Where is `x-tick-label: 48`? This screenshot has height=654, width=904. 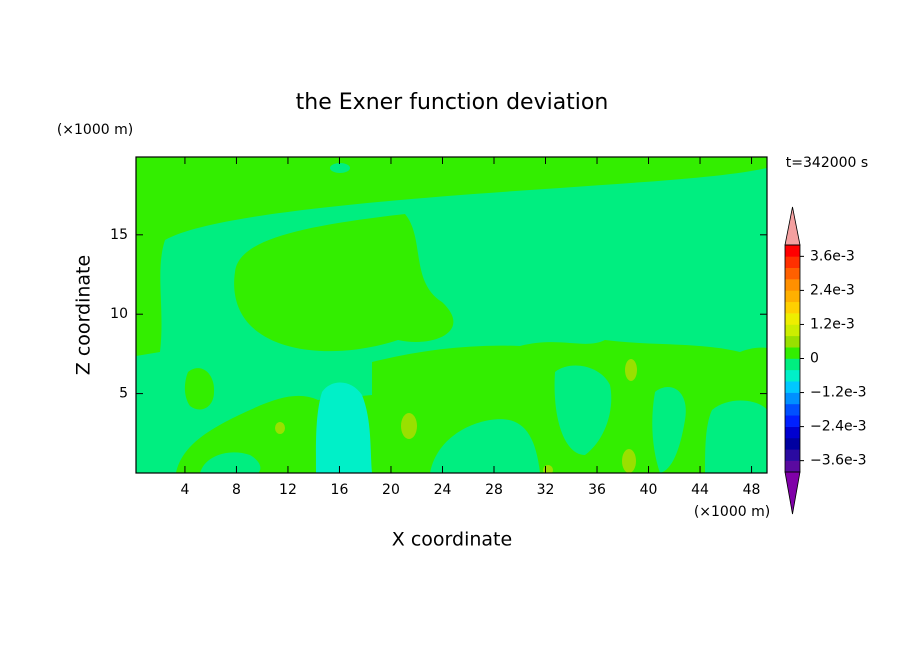
x-tick-label: 48 is located at coordinates (752, 490).